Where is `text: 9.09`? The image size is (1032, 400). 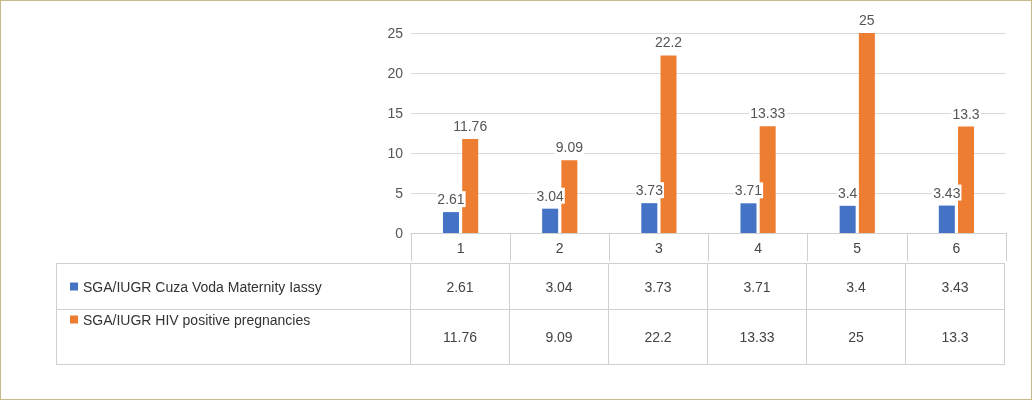 text: 9.09 is located at coordinates (559, 337).